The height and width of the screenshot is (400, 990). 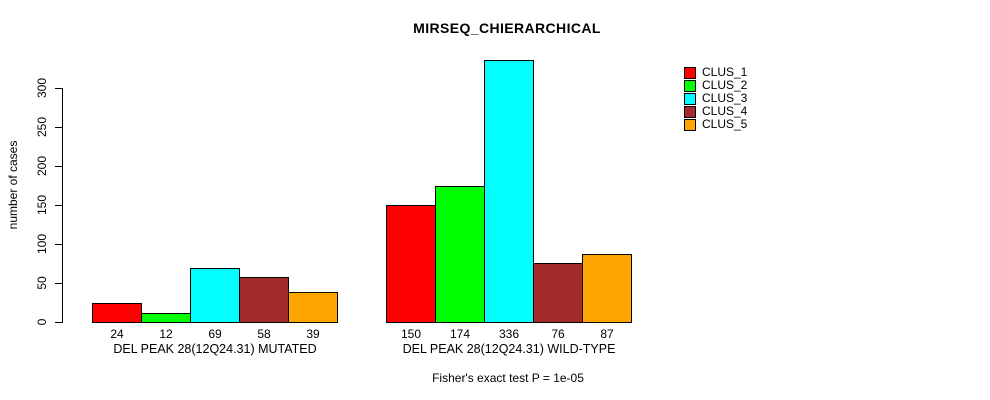 I want to click on legend-row: CLUS_5, so click(x=715, y=124).